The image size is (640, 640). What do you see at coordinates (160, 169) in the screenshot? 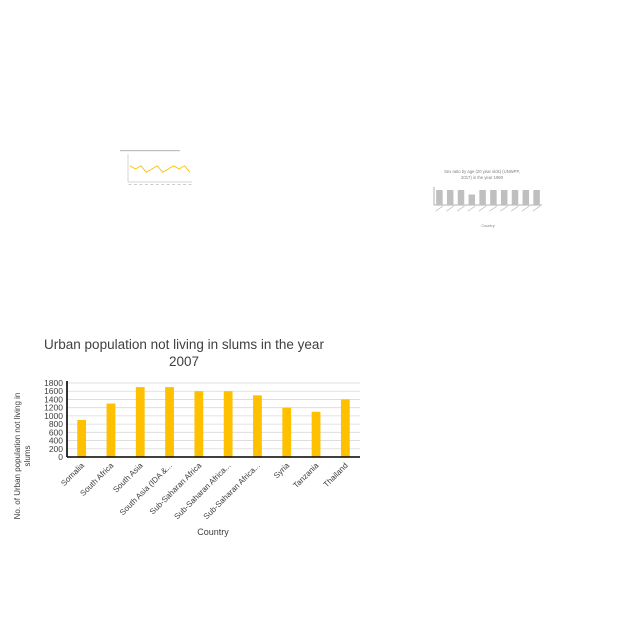
I see `thumbnail-series-line` at bounding box center [160, 169].